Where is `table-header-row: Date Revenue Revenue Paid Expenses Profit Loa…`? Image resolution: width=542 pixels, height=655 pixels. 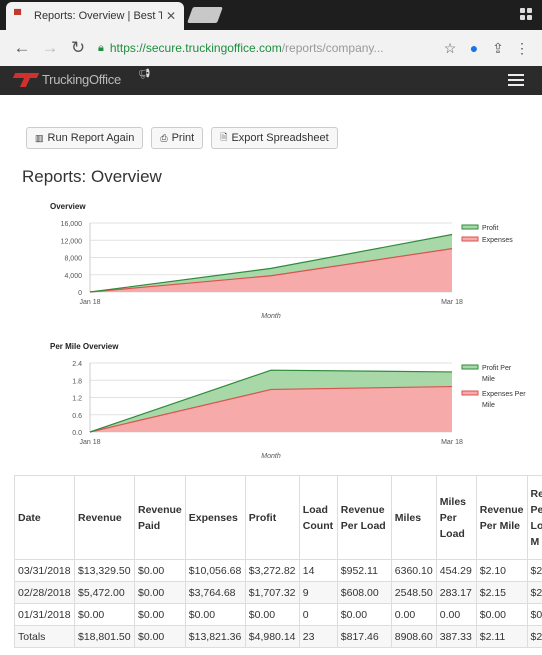 table-header-row: Date Revenue Revenue Paid Expenses Profit Loa… is located at coordinates (278, 517).